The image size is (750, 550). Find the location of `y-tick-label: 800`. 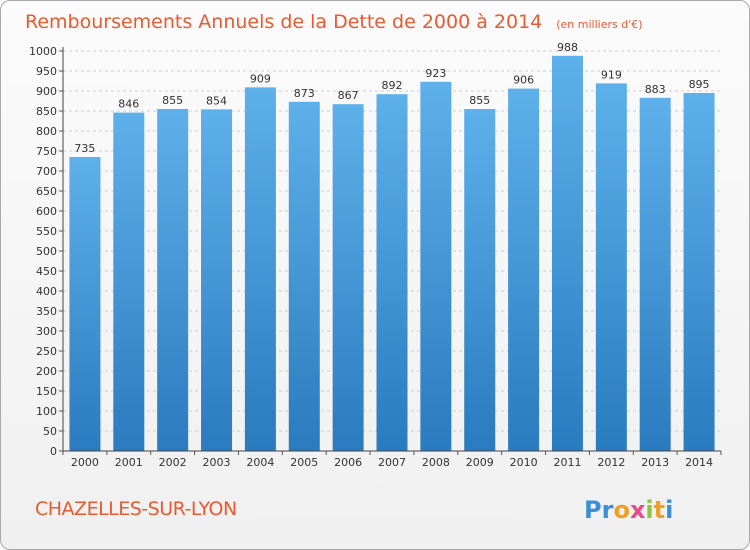

y-tick-label: 800 is located at coordinates (46, 131).